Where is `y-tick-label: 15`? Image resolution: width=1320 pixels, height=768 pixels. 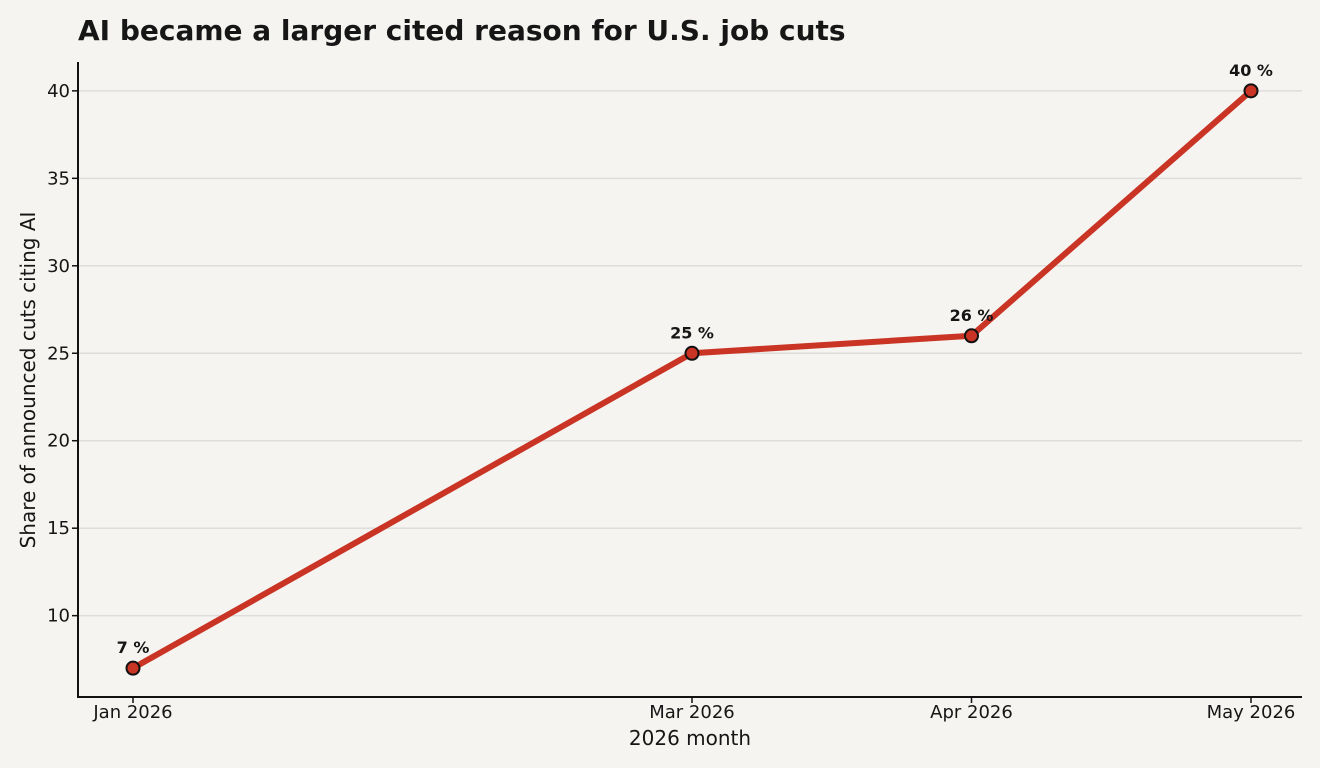
y-tick-label: 15 is located at coordinates (58, 528).